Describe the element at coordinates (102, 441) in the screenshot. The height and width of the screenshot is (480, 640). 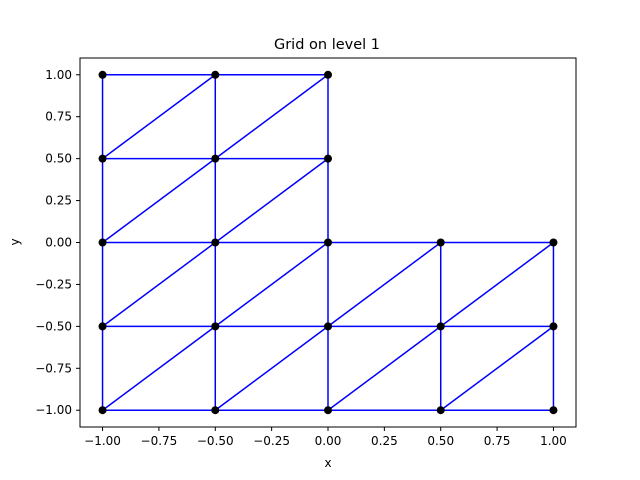
I see `x-tick-label: −1.00` at that location.